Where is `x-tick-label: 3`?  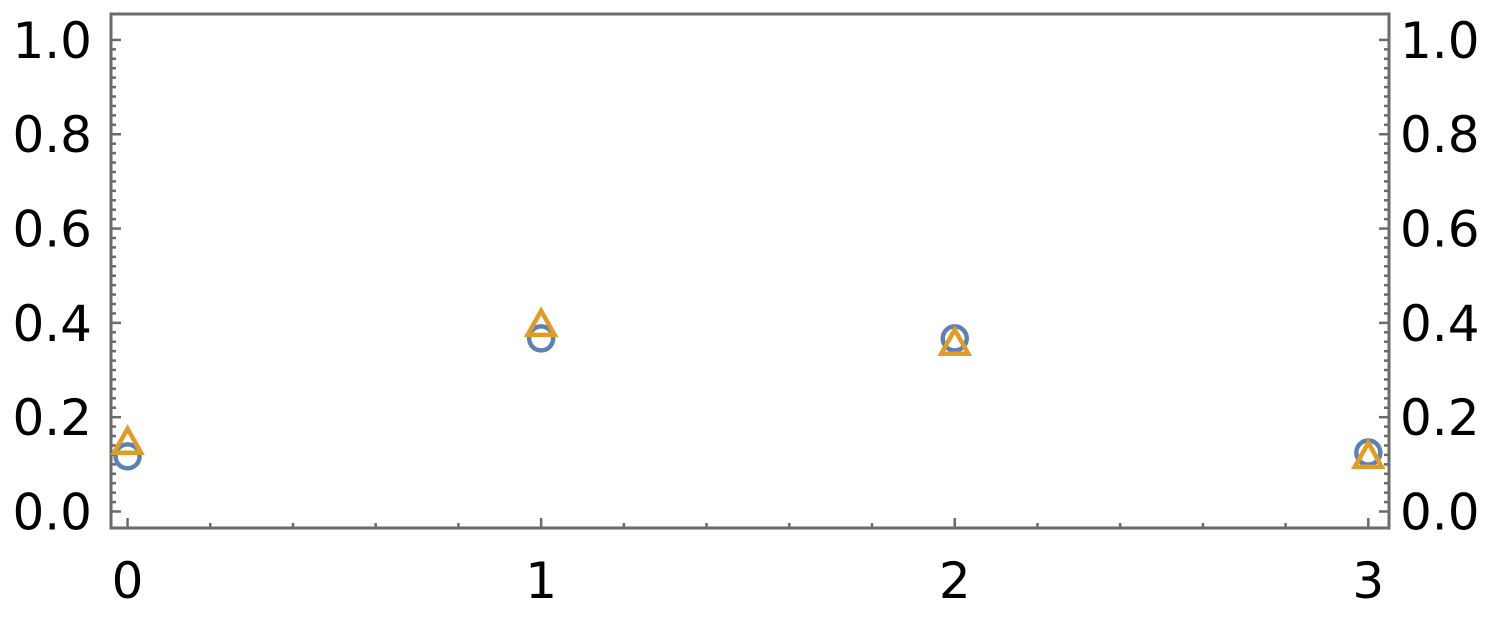 x-tick-label: 3 is located at coordinates (1368, 581).